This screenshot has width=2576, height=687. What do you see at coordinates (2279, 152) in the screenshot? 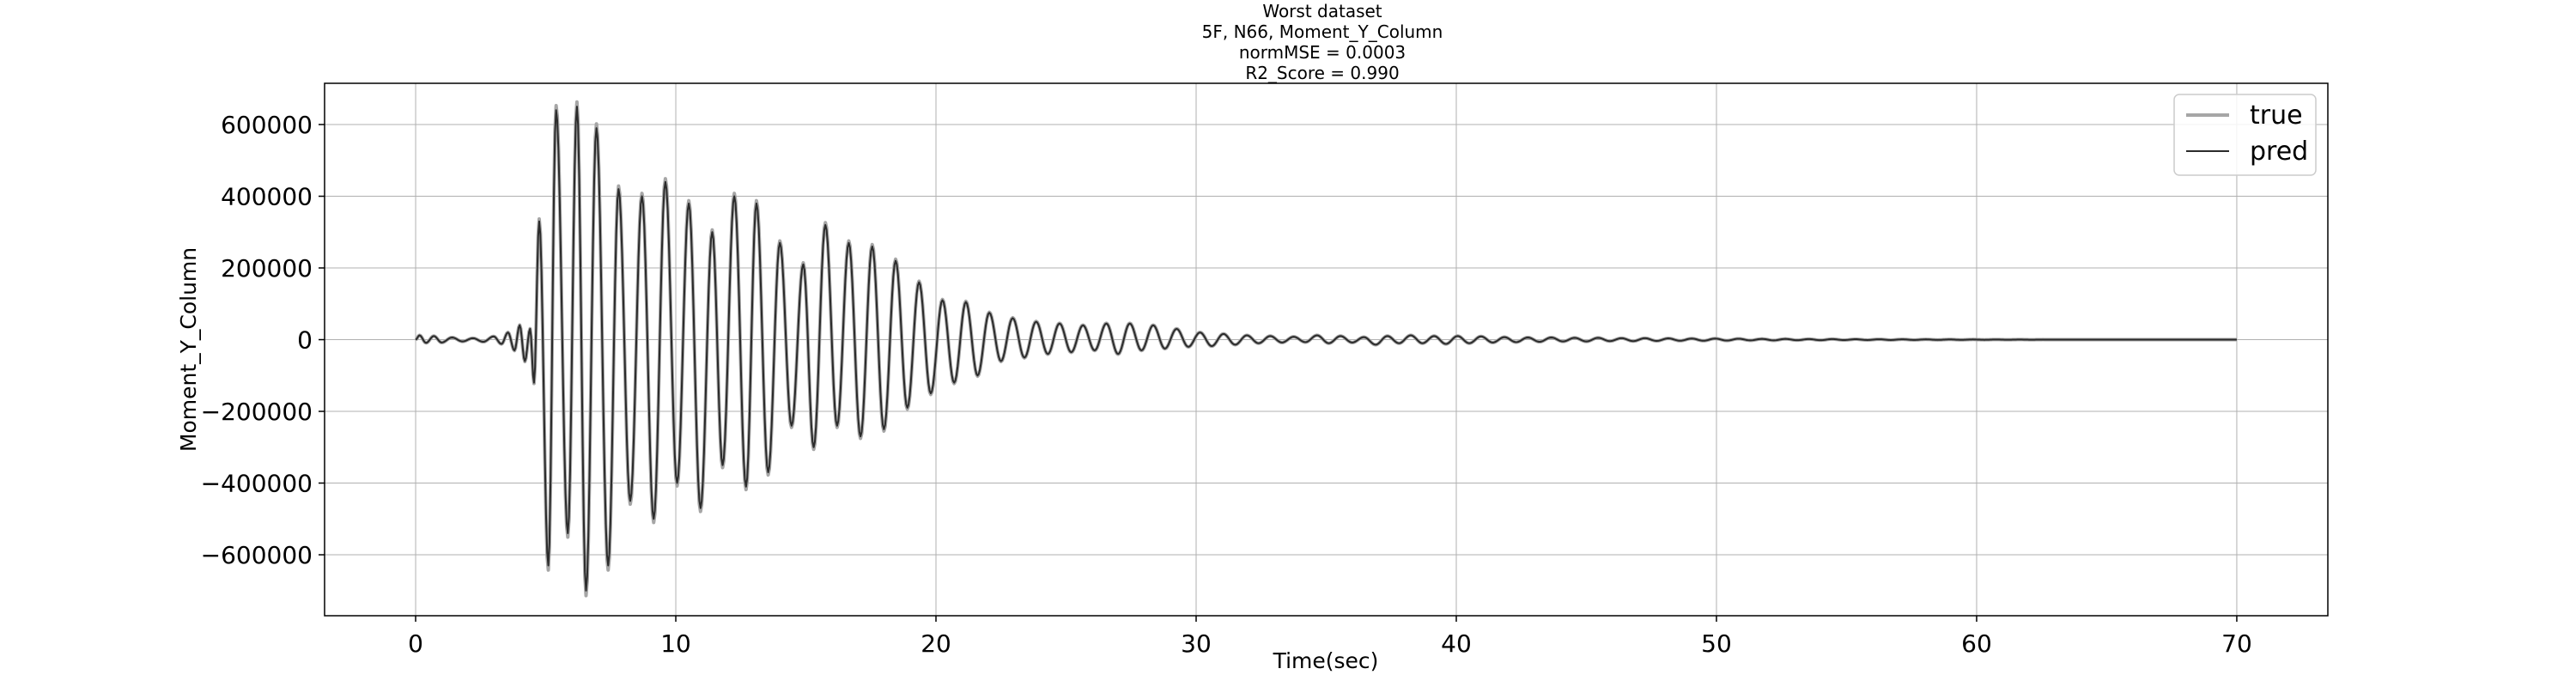
I see `legend-label-pred: pred` at bounding box center [2279, 152].